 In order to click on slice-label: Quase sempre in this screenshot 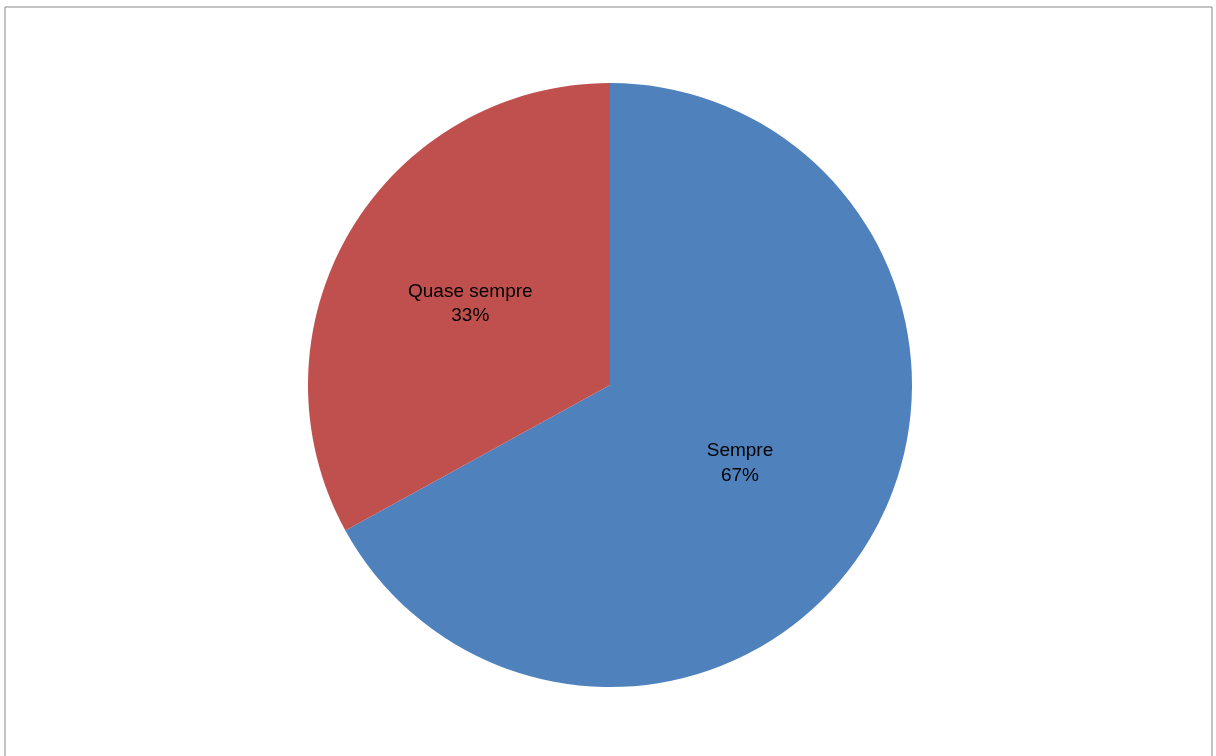, I will do `click(470, 290)`.